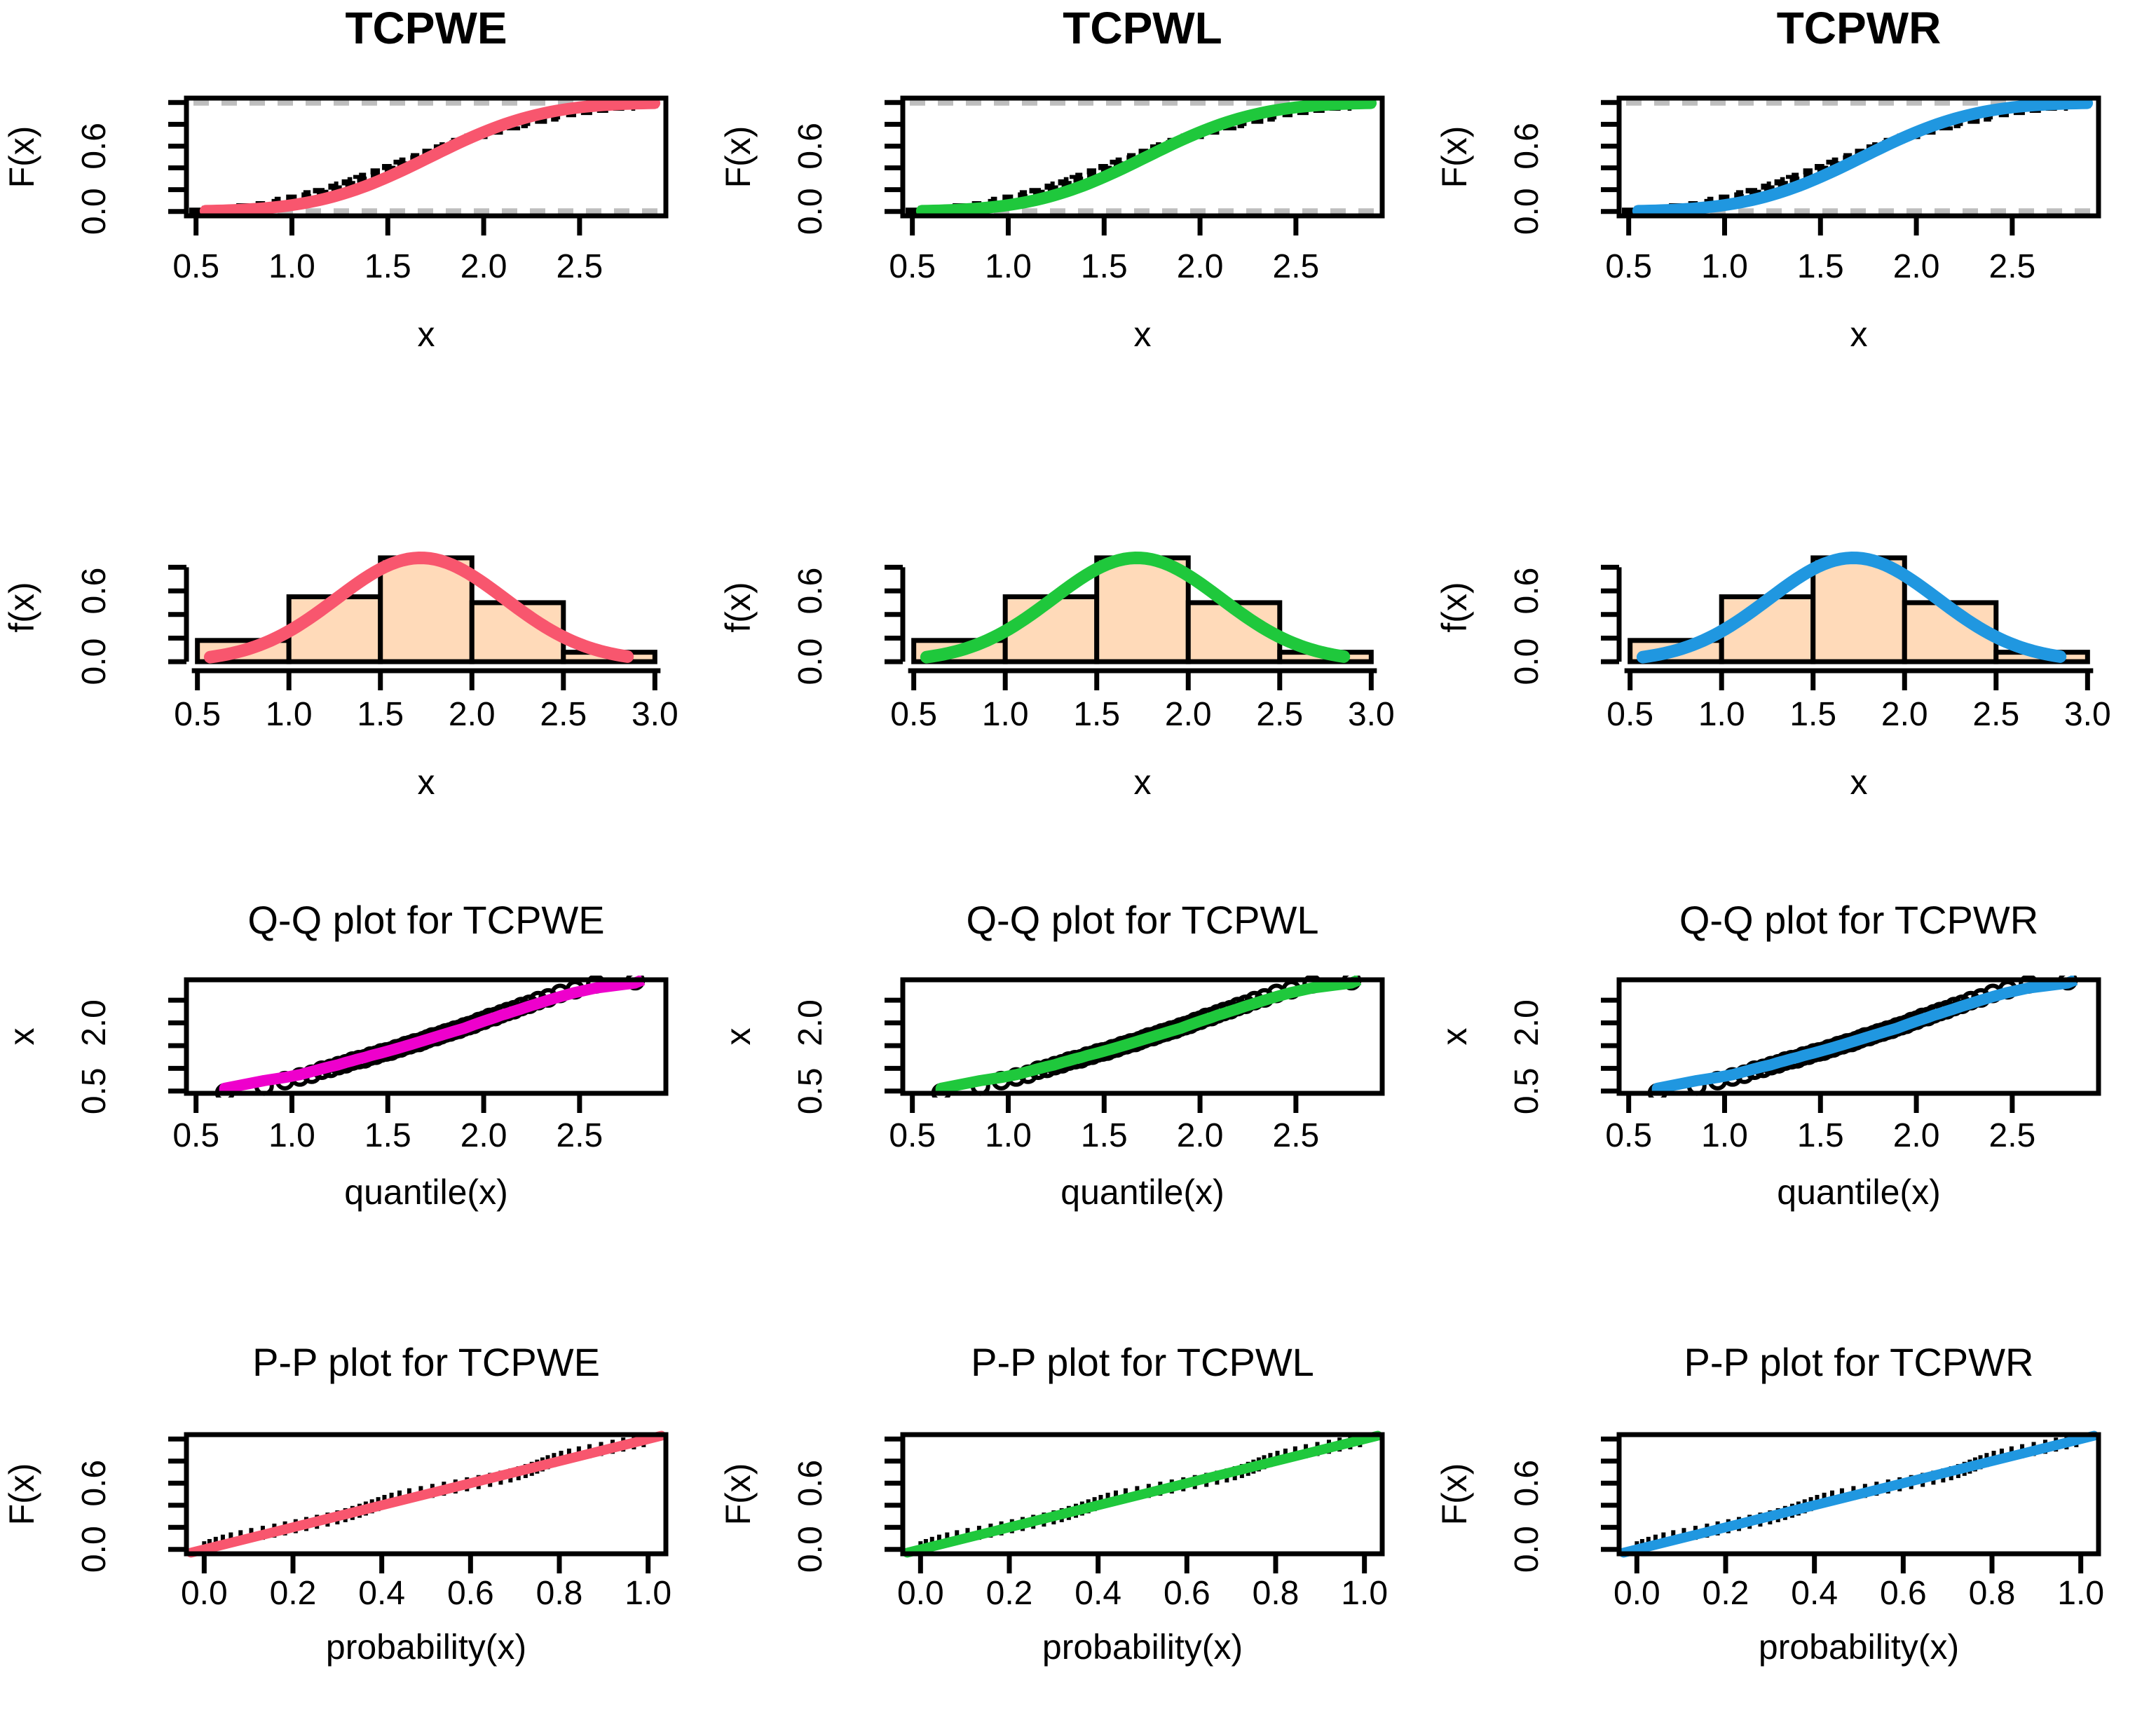 The image size is (2149, 1736). Describe the element at coordinates (1859, 28) in the screenshot. I see `panel-title: TCPWR` at that location.